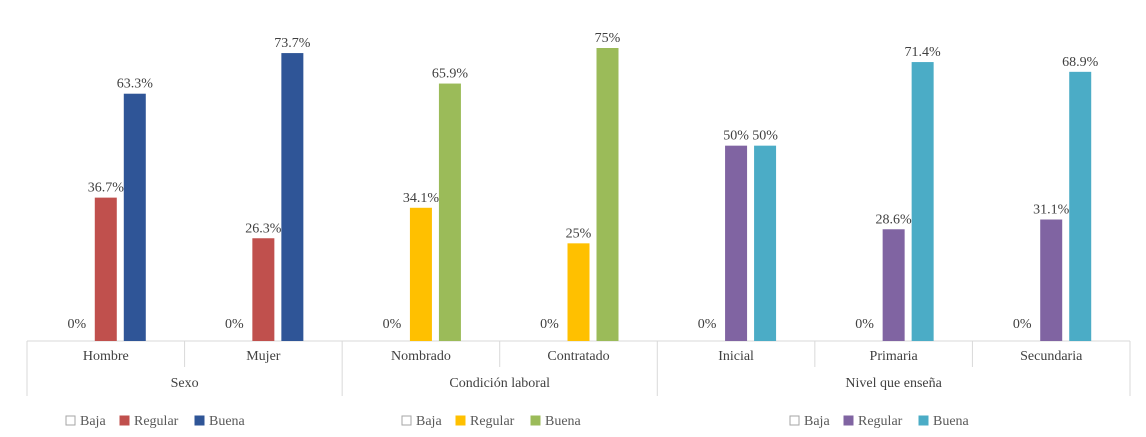 The height and width of the screenshot is (437, 1146). What do you see at coordinates (134, 217) in the screenshot?
I see `bar-buena-hombre` at bounding box center [134, 217].